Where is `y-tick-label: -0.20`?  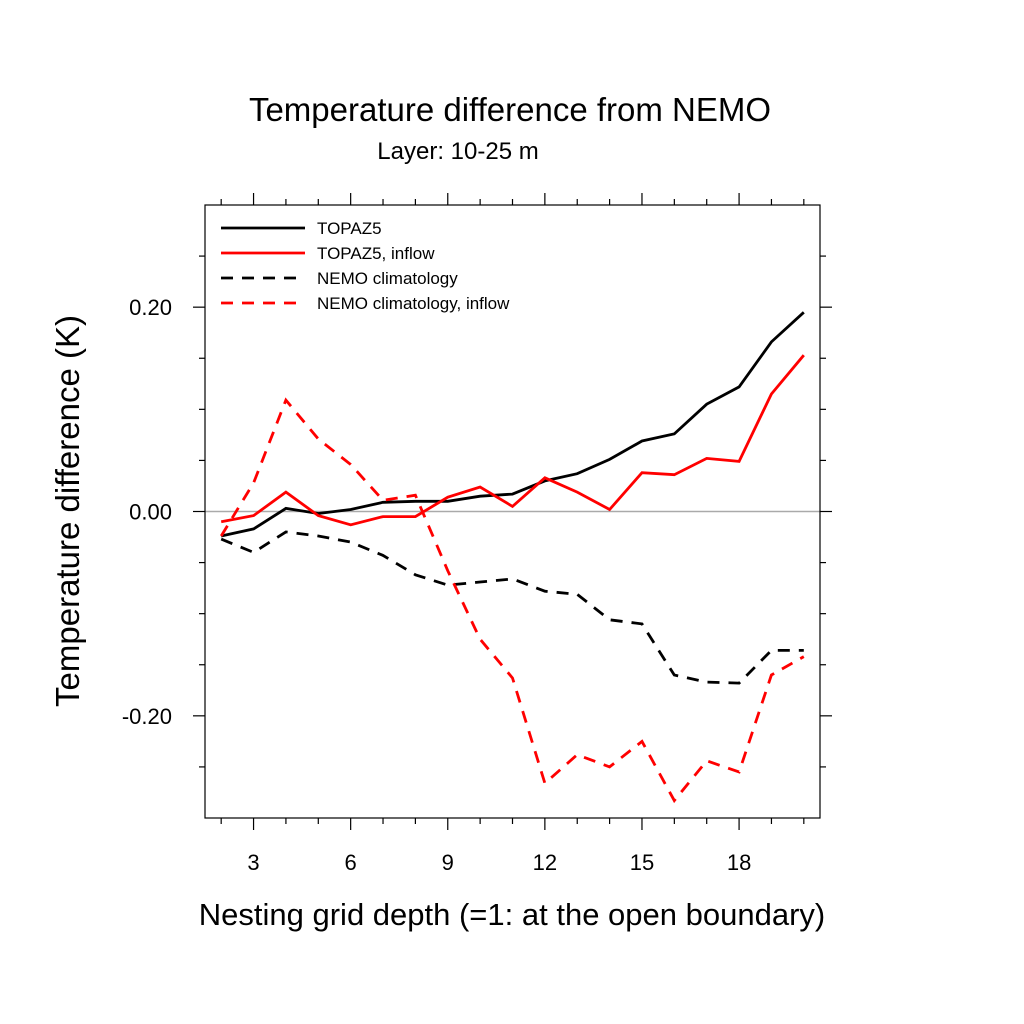 y-tick-label: -0.20 is located at coordinates (147, 716).